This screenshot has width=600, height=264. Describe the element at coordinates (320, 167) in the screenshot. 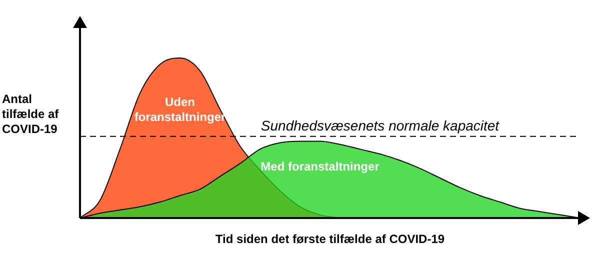

I see `series-label: Med foranstaltninger` at that location.